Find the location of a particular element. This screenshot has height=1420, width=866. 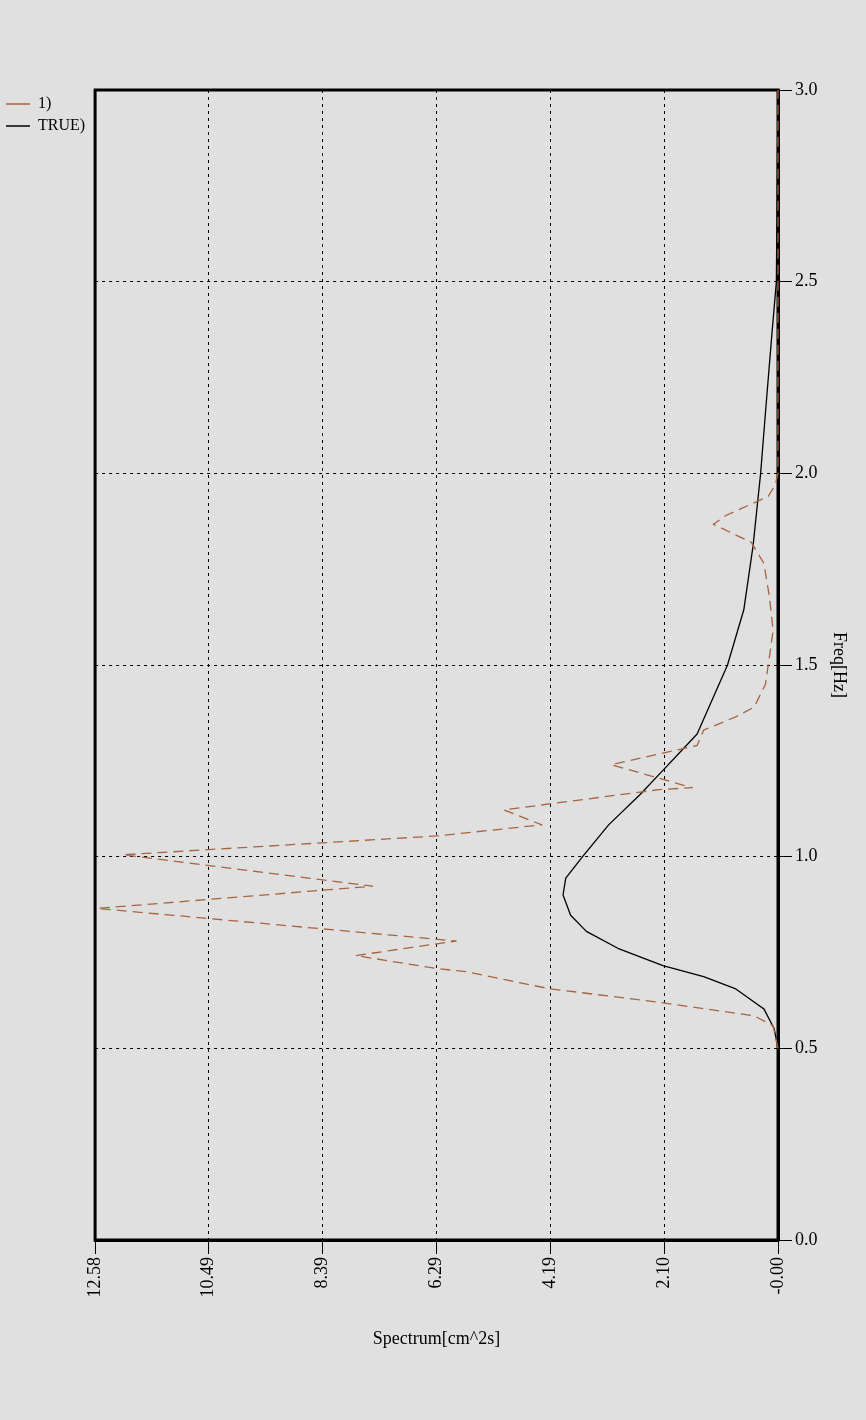

legend-label: 1) is located at coordinates (45, 103).